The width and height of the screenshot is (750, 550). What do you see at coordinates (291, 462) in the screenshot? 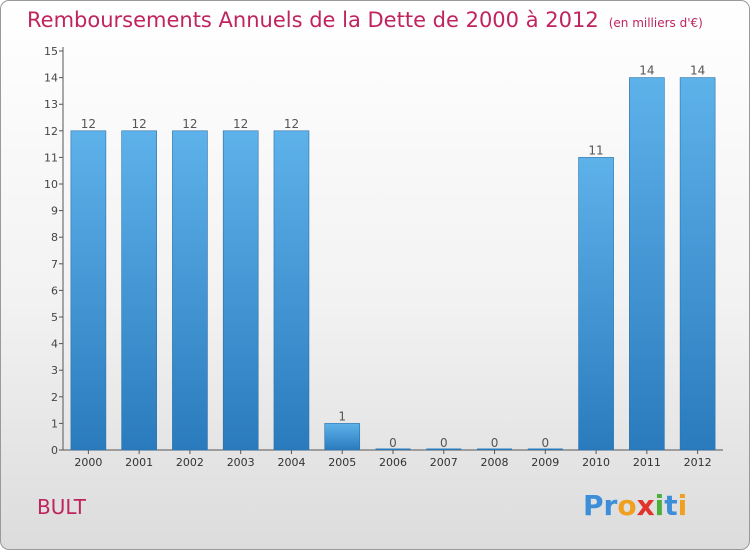
I see `x-tick-label: 2004` at bounding box center [291, 462].